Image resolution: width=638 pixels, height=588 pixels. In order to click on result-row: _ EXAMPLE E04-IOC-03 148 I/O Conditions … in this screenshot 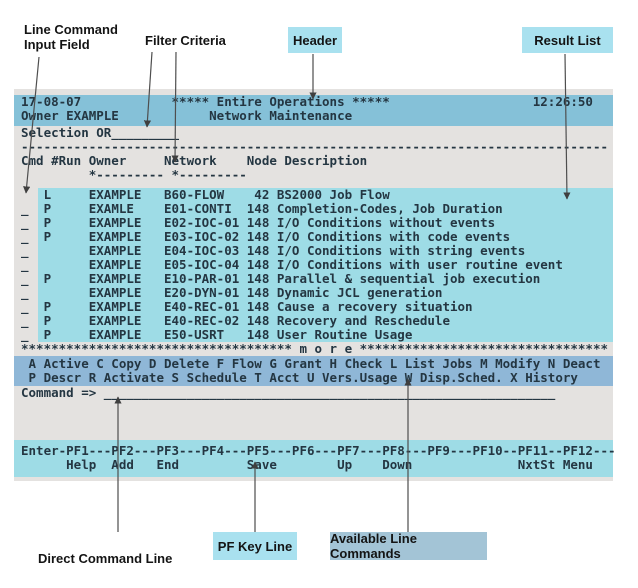, I will do `click(313, 251)`.